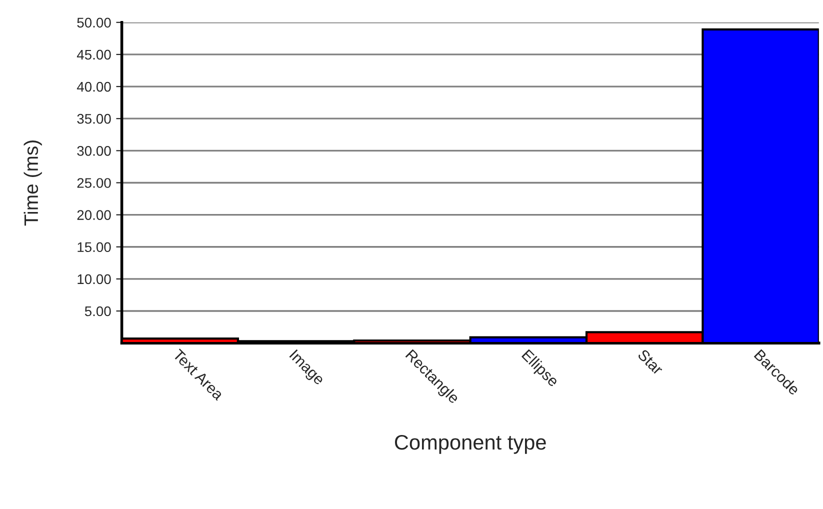 The height and width of the screenshot is (509, 823). Describe the element at coordinates (650, 362) in the screenshot. I see `x-tick-label: Star` at that location.